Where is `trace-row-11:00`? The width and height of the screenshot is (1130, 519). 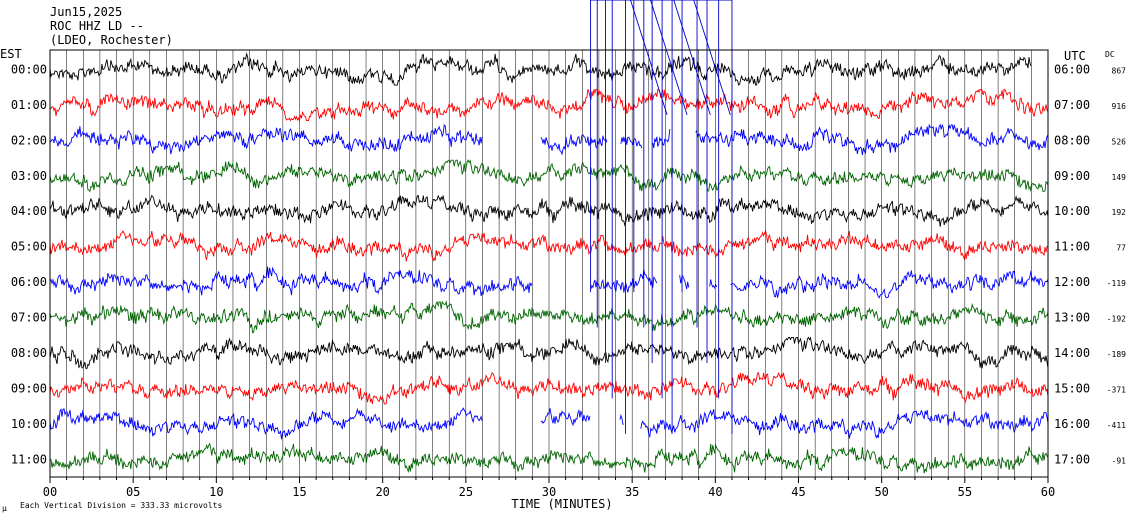
trace-row-11:00 is located at coordinates (549, 458).